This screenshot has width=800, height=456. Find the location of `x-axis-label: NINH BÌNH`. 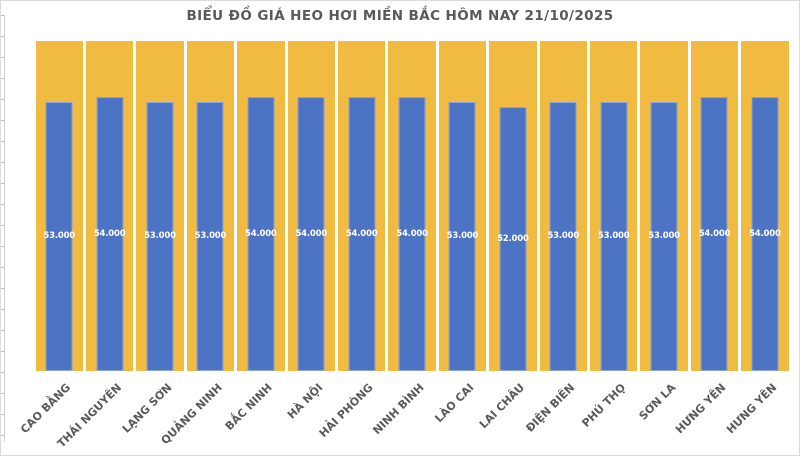

x-axis-label: NINH BÌNH is located at coordinates (398, 409).